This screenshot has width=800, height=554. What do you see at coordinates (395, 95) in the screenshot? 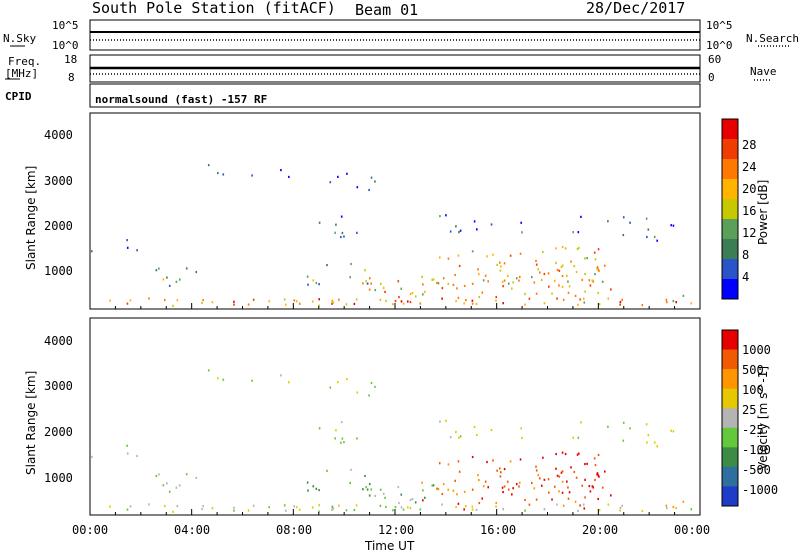
I see `cpid-panel` at bounding box center [395, 95].